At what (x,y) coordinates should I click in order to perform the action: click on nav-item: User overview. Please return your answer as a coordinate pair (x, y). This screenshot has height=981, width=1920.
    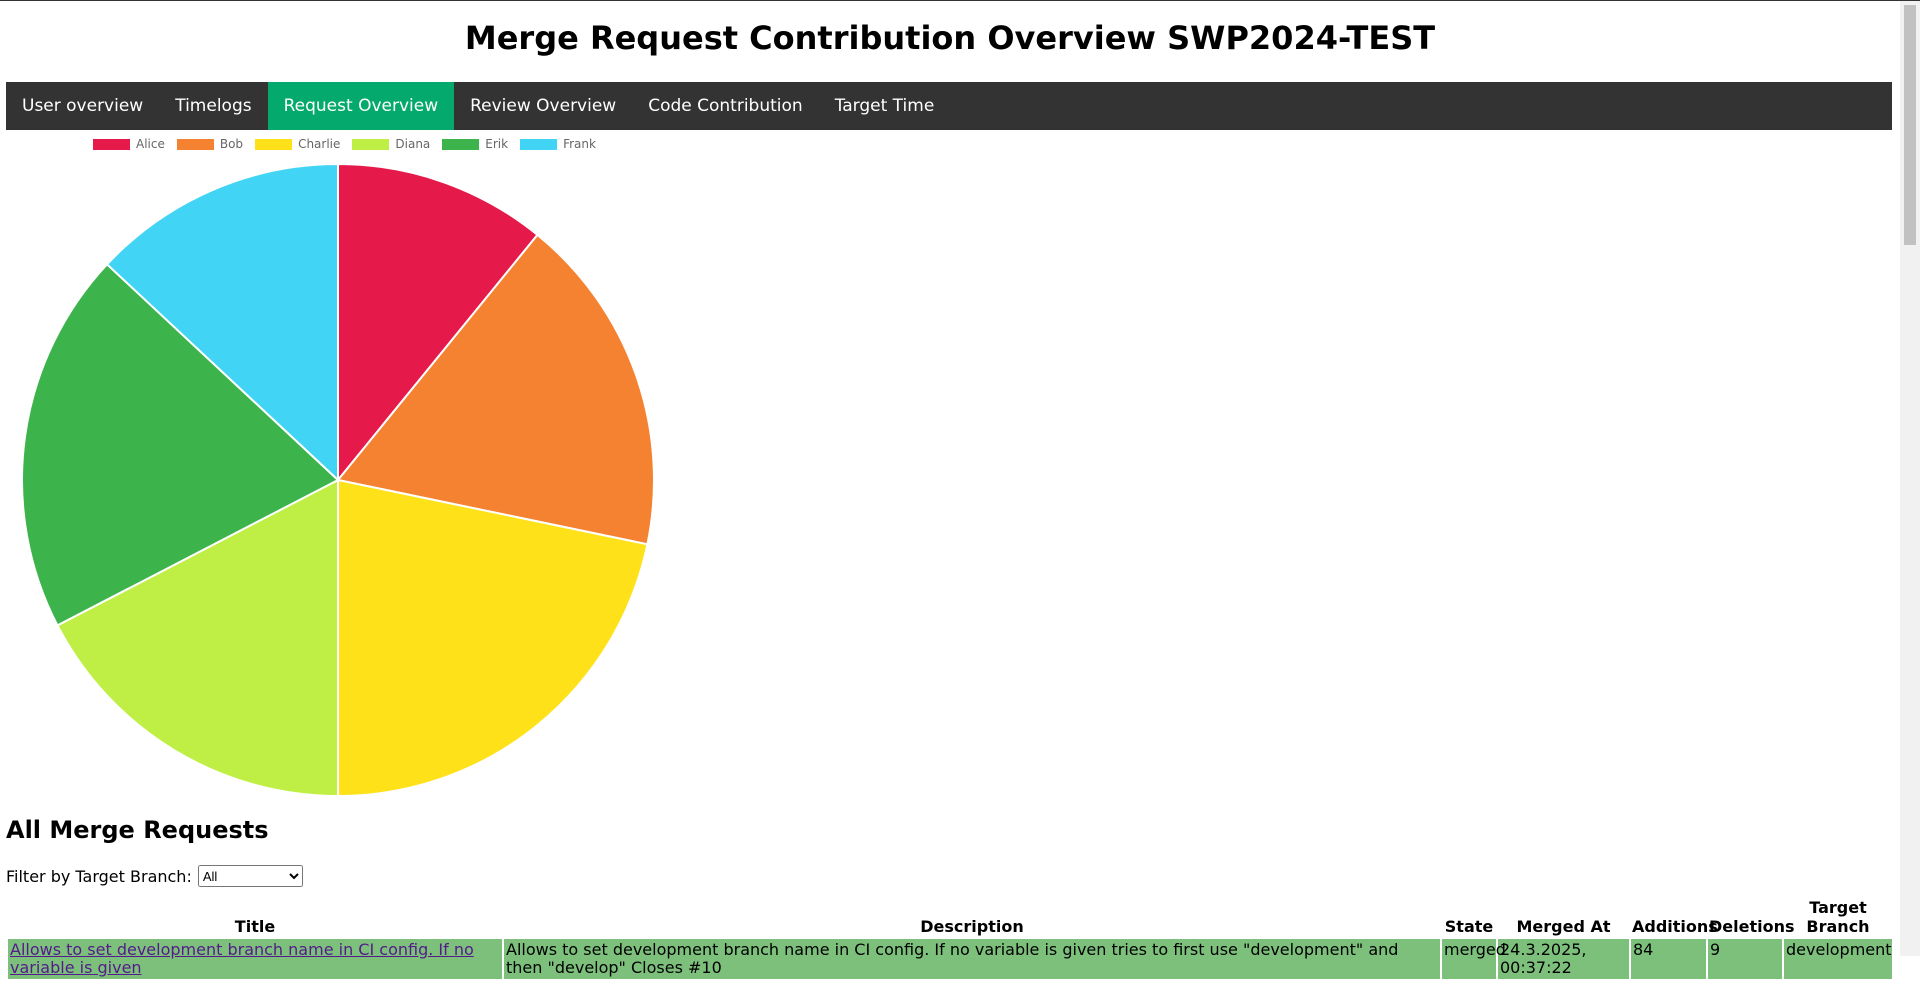
    Looking at the image, I should click on (83, 106).